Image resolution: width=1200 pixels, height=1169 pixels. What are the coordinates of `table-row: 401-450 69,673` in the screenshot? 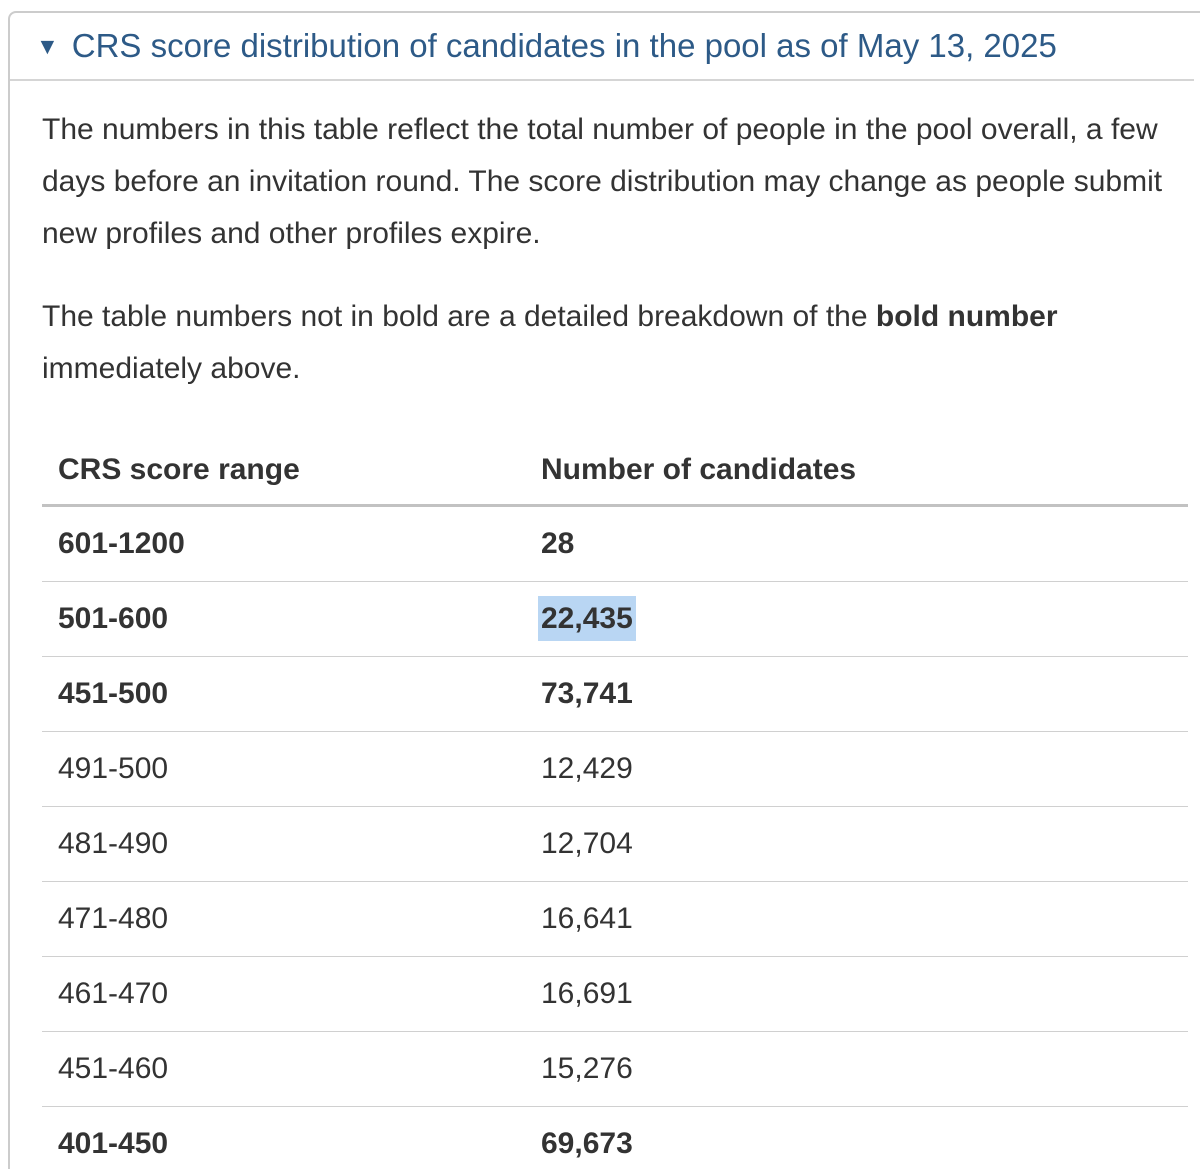 It's located at (615, 1137).